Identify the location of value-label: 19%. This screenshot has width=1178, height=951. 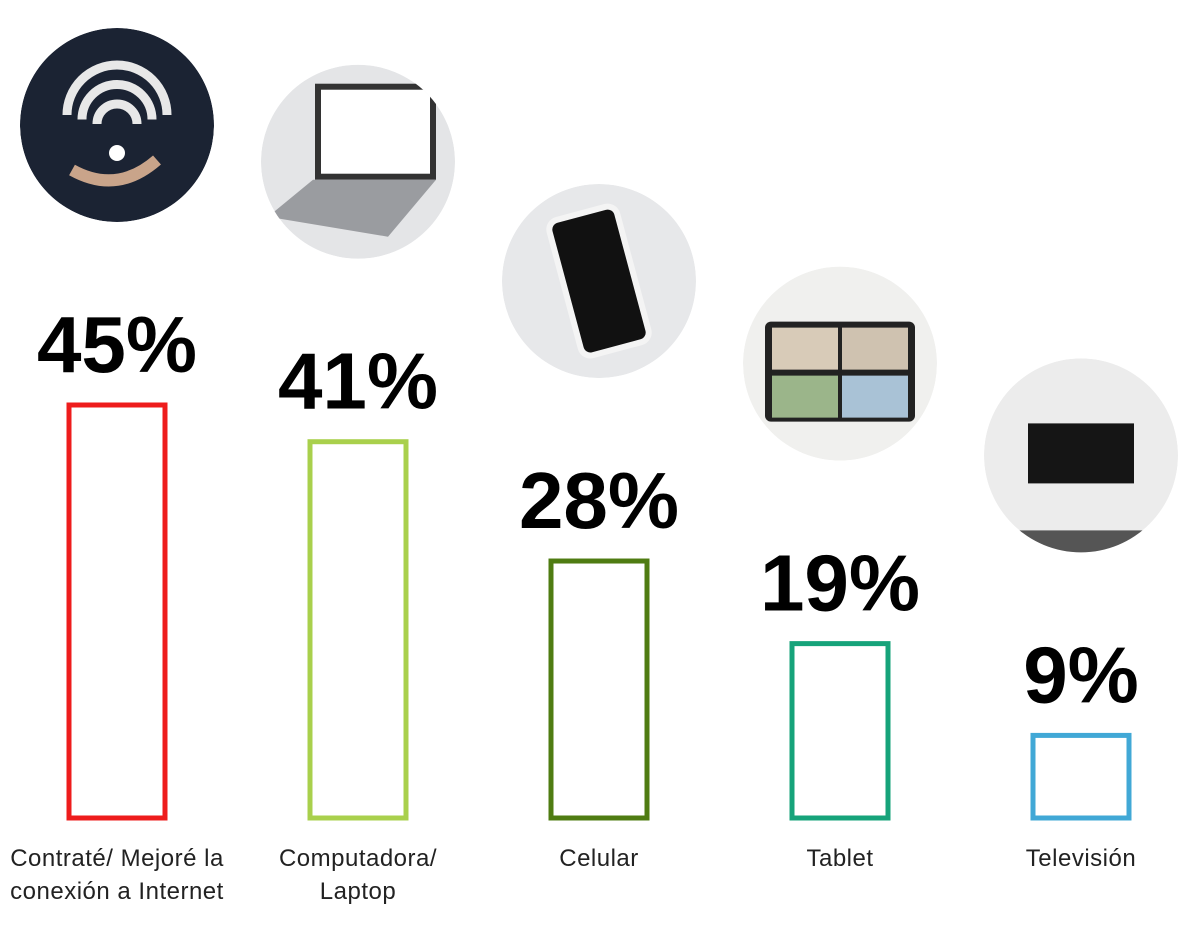
(840, 583).